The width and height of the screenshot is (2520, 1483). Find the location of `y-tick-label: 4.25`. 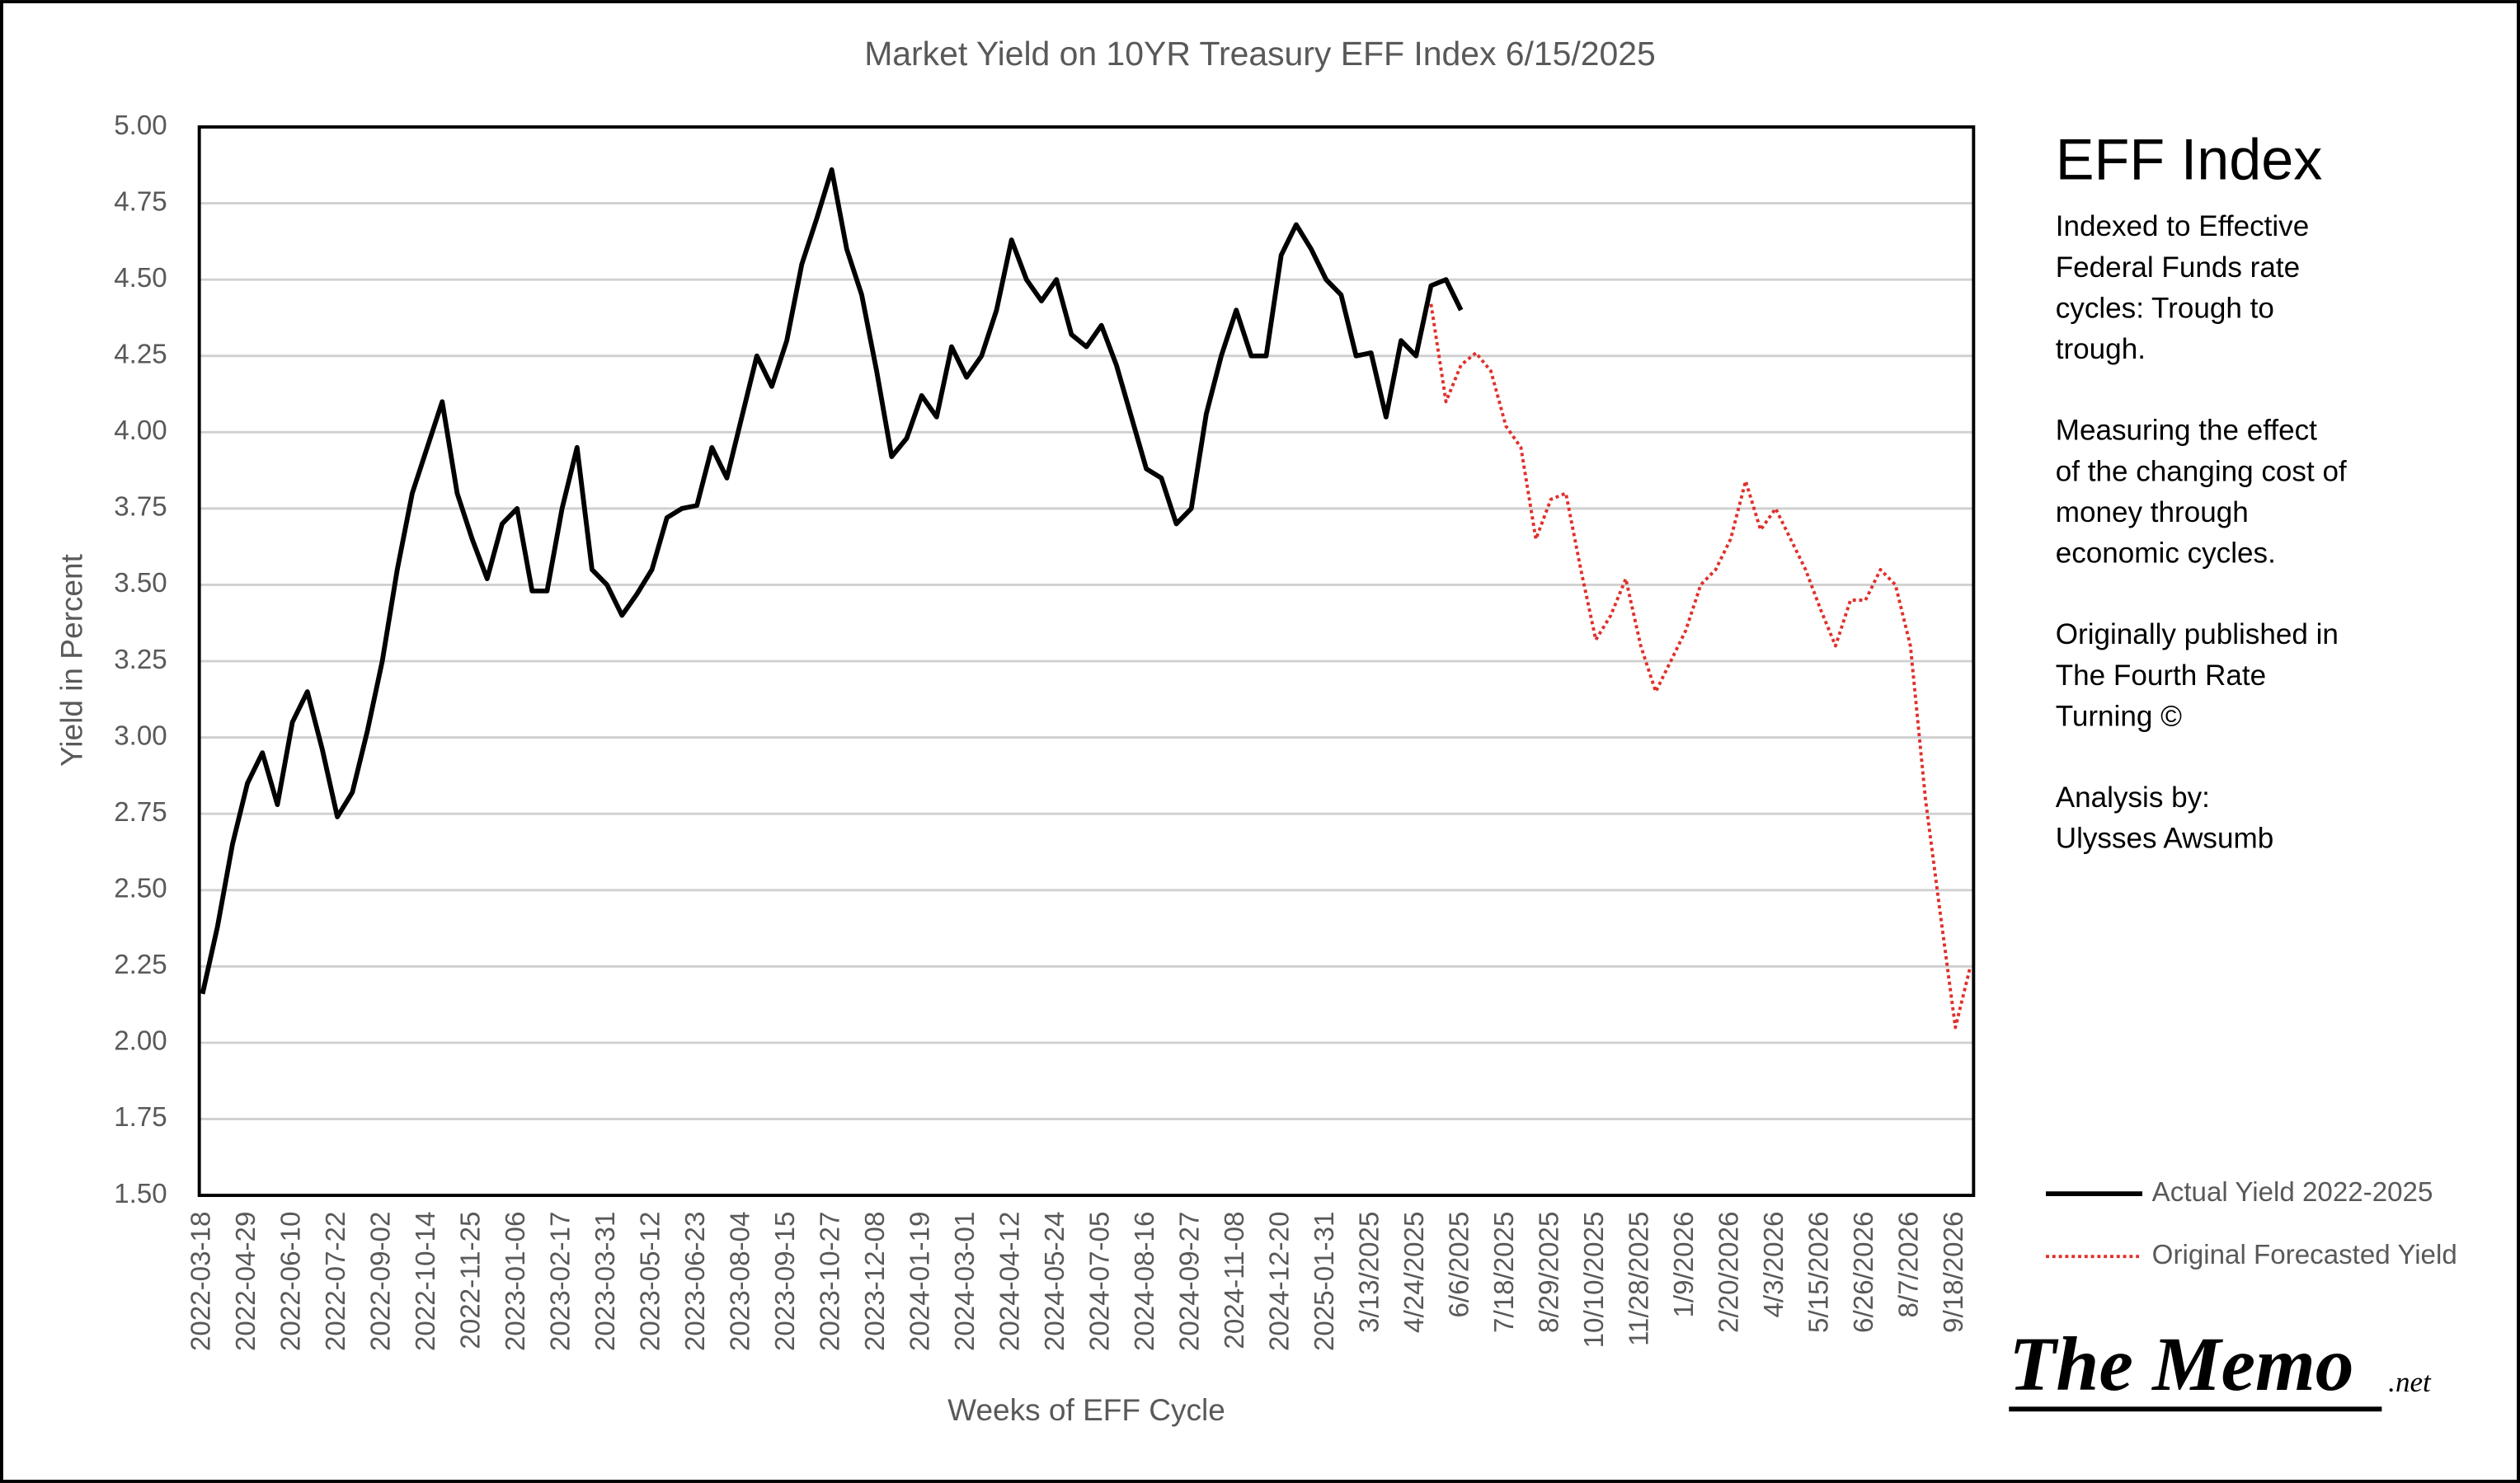

y-tick-label: 4.25 is located at coordinates (140, 354).